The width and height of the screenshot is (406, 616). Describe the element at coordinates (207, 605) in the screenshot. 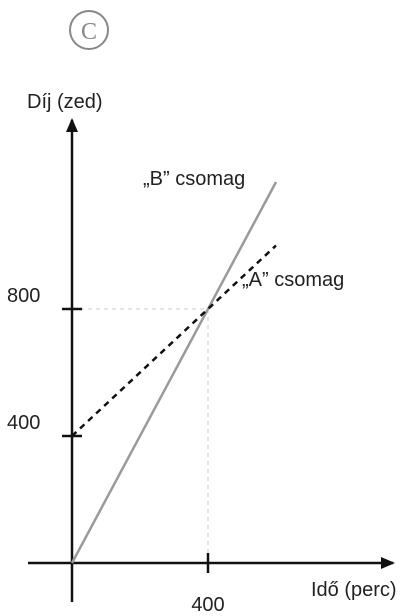

I see `x-tick-label: 400` at that location.